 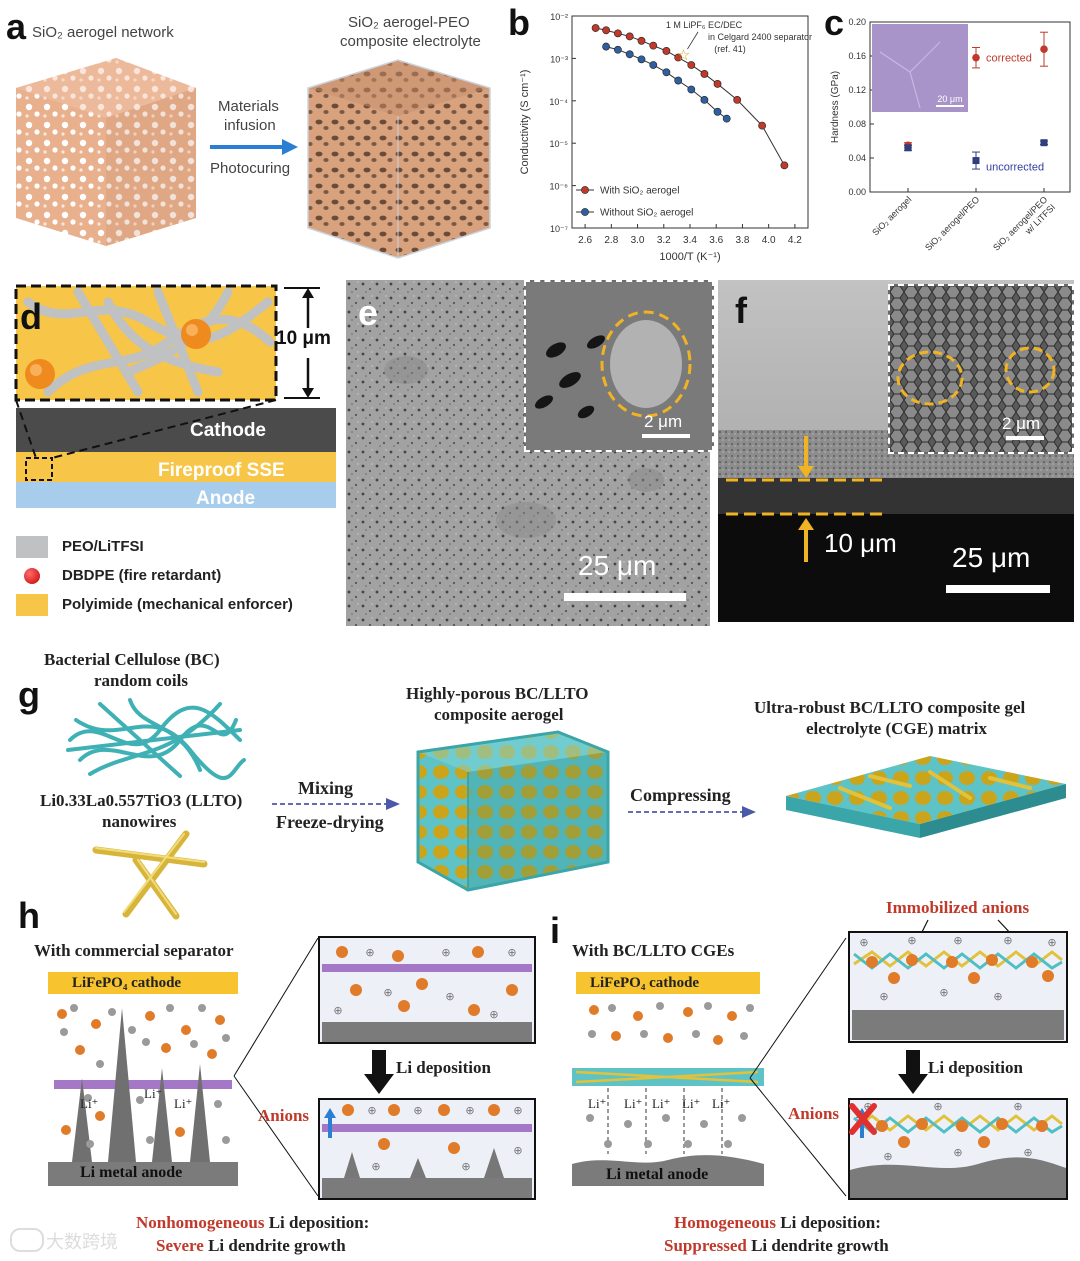 I want to click on x-tick-label-group-c: SiO₂ aerogel, so click(x=891, y=215).